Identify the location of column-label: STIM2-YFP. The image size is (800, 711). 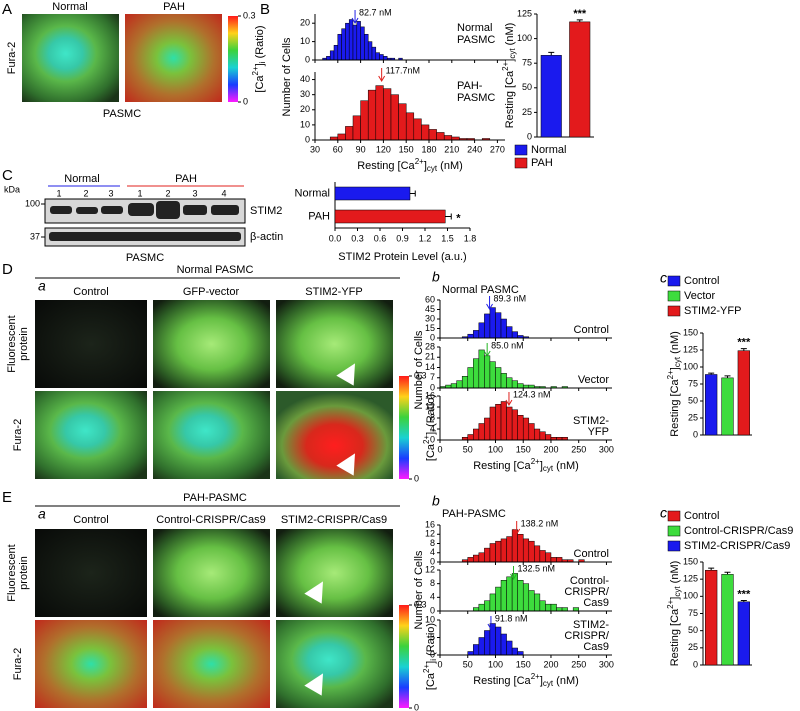
(333, 292).